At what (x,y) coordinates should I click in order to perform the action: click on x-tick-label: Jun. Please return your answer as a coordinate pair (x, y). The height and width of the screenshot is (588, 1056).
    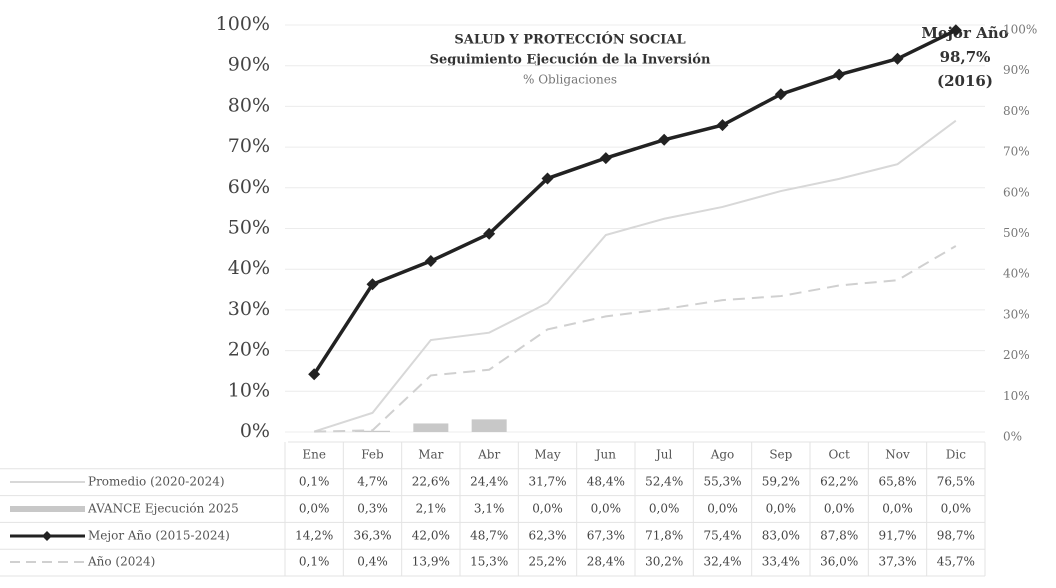
    Looking at the image, I should click on (605, 455).